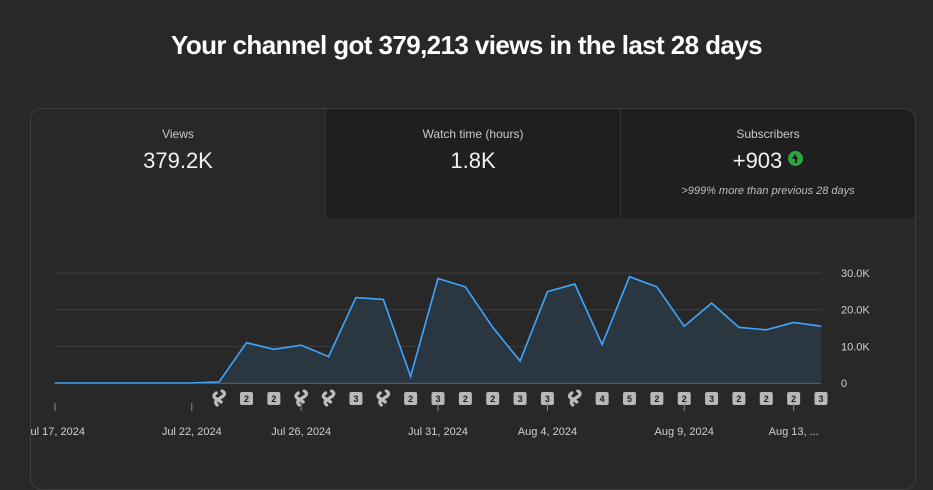 This screenshot has width=933, height=490. Describe the element at coordinates (473, 160) in the screenshot. I see `tab-watch-time-value: 1.8K` at that location.